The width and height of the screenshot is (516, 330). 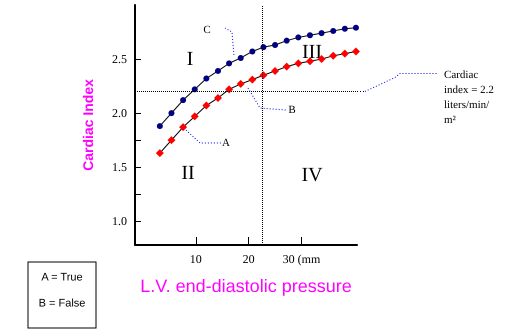 What do you see at coordinates (88, 124) in the screenshot?
I see `y-axis-title: Cardiac Index` at bounding box center [88, 124].